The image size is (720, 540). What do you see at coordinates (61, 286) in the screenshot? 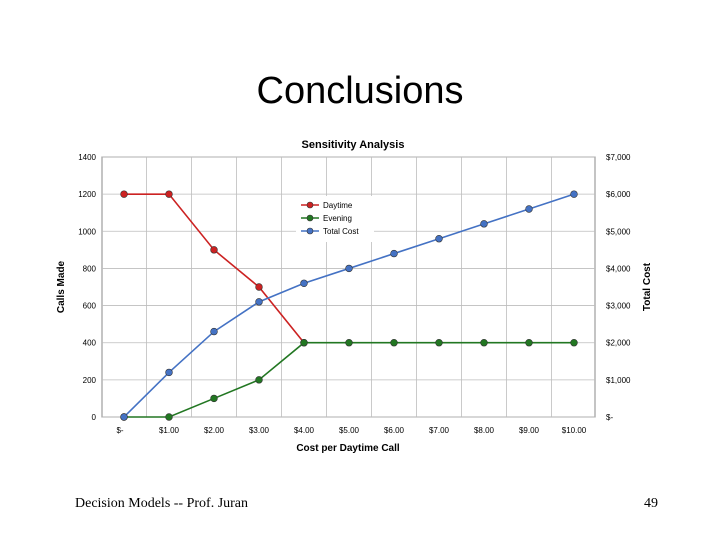
I see `y-axis-title: Calls Made` at bounding box center [61, 286].